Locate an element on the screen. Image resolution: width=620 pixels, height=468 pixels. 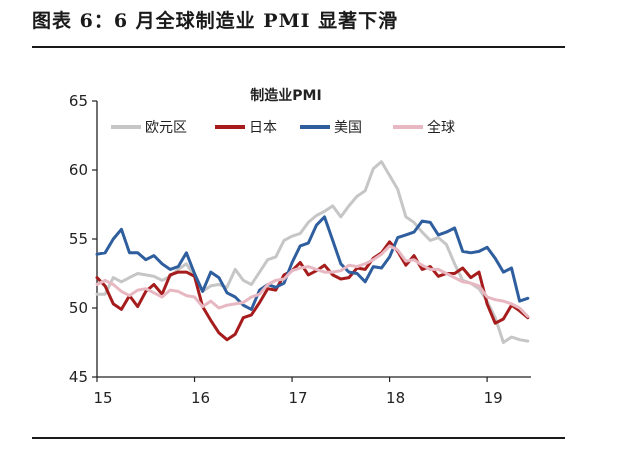
y-tick-label: 45 is located at coordinates (78, 377).